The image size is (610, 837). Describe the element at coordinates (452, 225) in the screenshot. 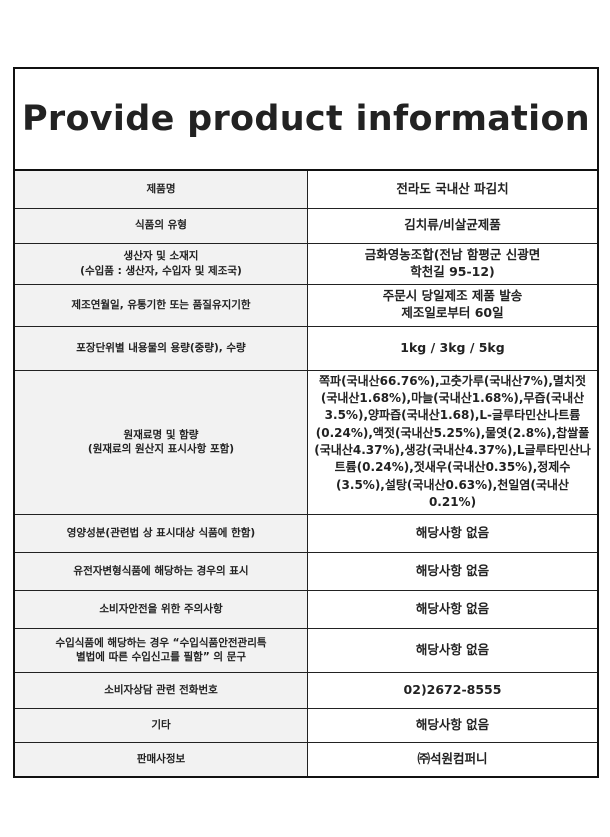

I see `row-value: 김치류/비살균제품` at that location.